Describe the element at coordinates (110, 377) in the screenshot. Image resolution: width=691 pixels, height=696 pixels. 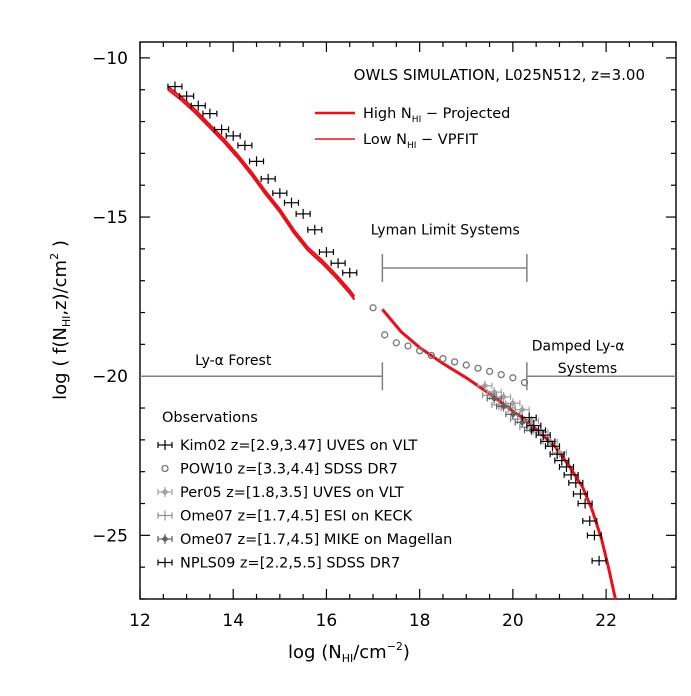
I see `y-tick-label: −20` at that location.